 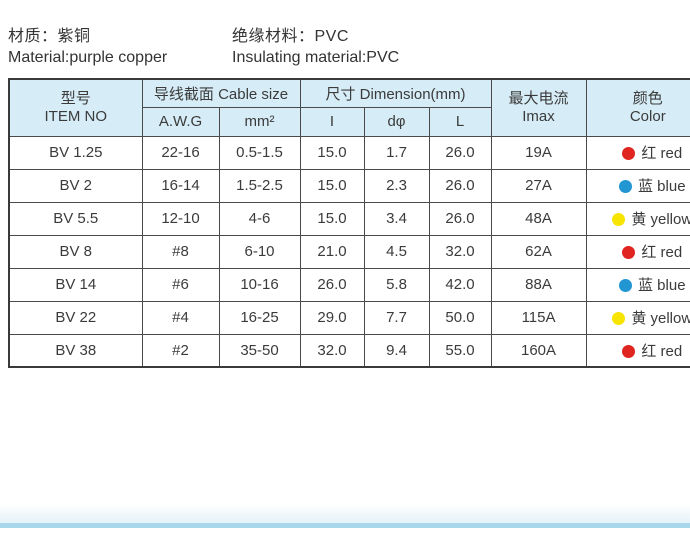 I want to click on header-imax: 最大电流 Imax, so click(x=538, y=107).